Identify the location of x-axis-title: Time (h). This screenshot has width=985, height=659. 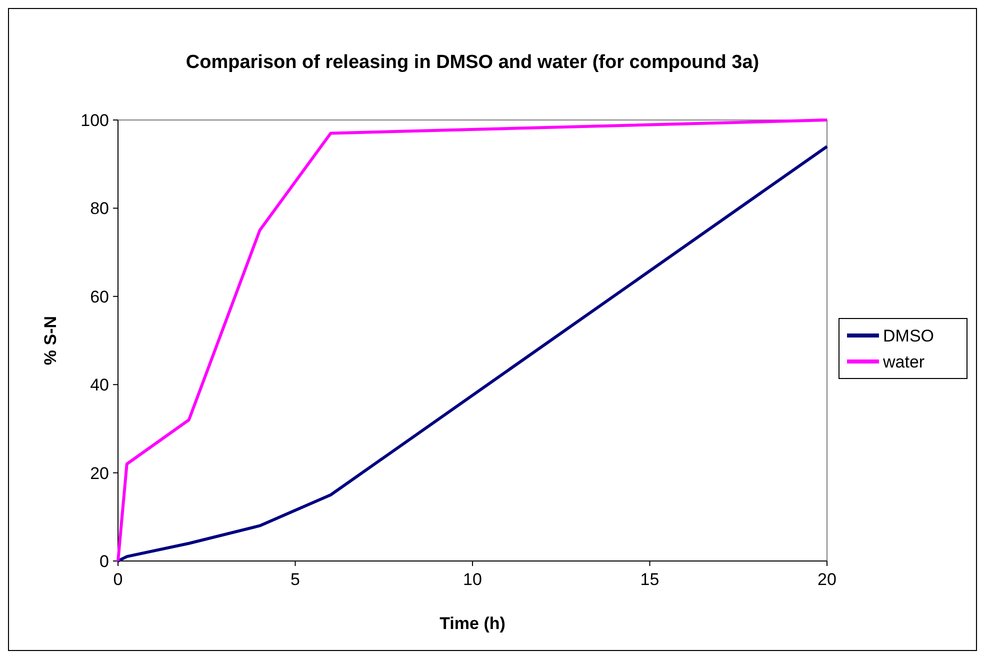
(473, 623).